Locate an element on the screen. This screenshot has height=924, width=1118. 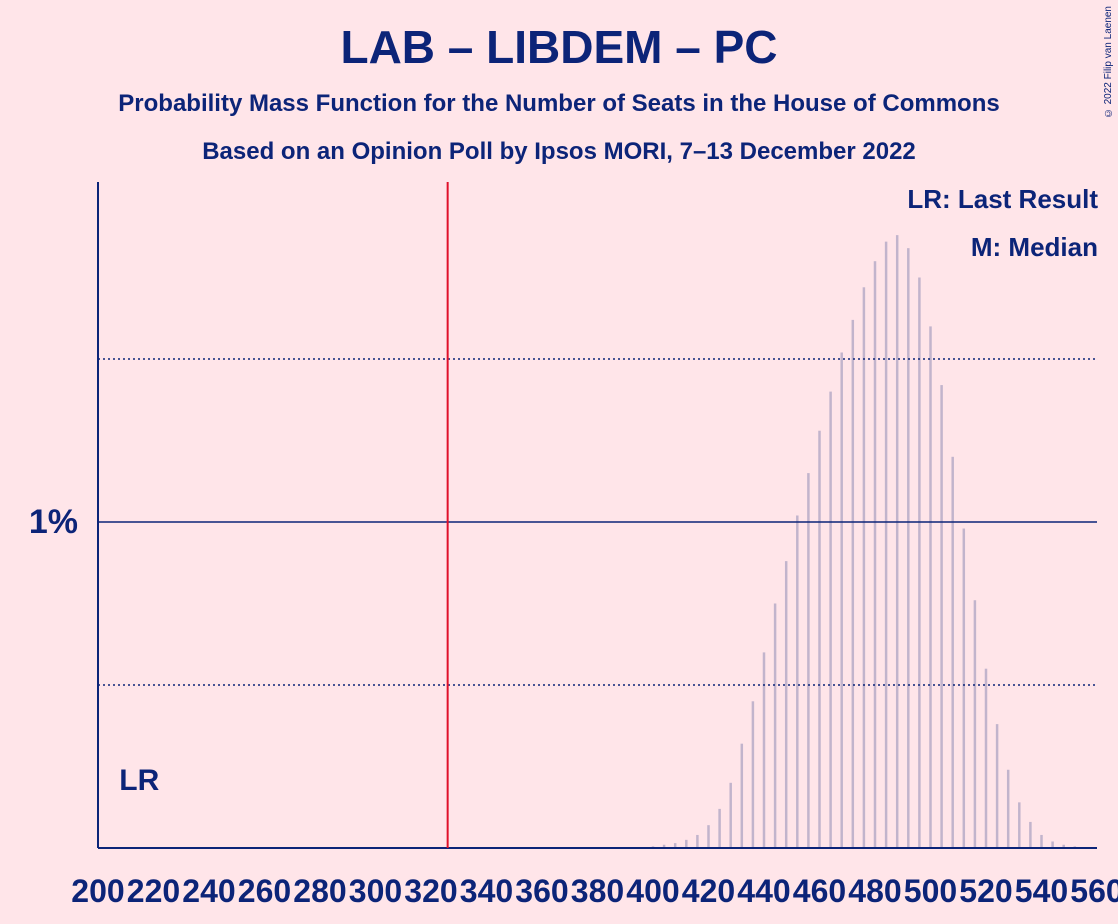
y-tick-label-1pct: 1% is located at coordinates (53, 522).